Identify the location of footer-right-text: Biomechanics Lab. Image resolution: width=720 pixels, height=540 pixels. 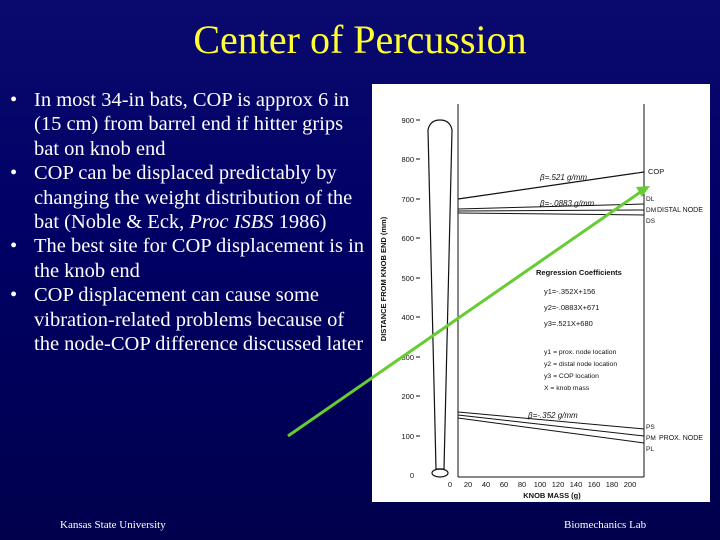
(605, 525).